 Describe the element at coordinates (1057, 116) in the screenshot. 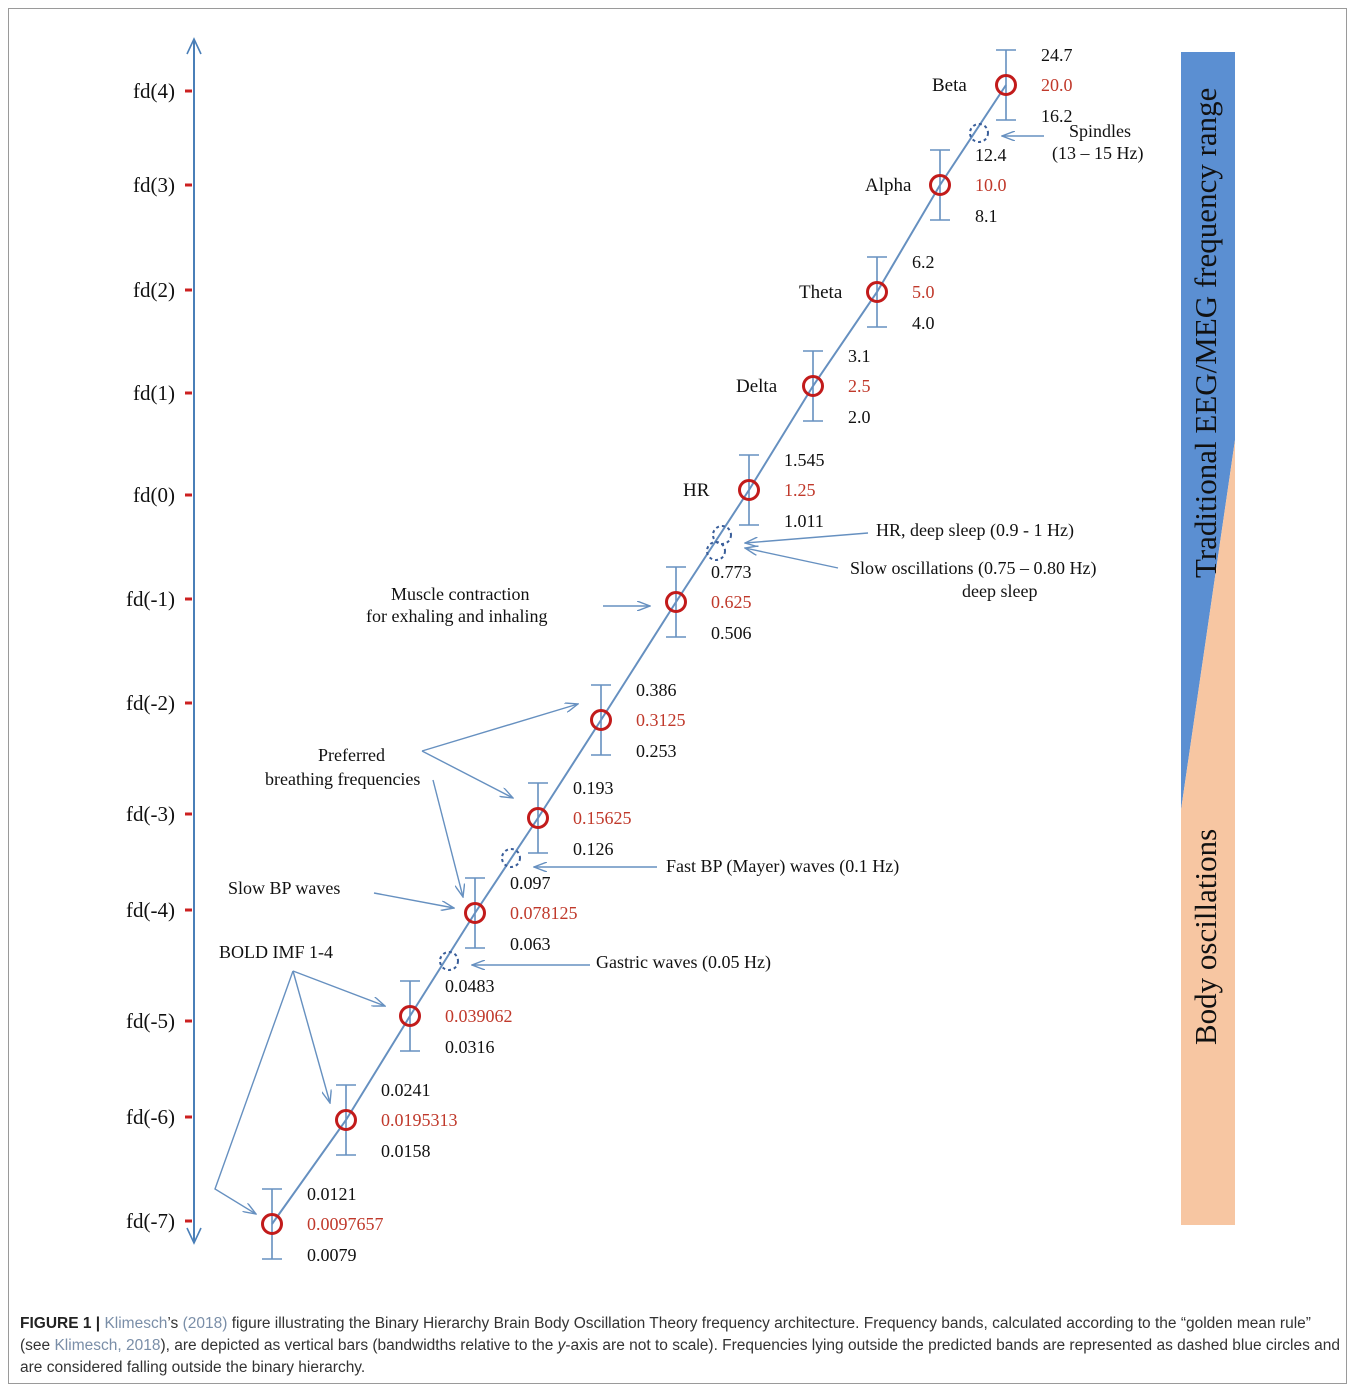

I see `lower-bound-label: 16.2` at that location.